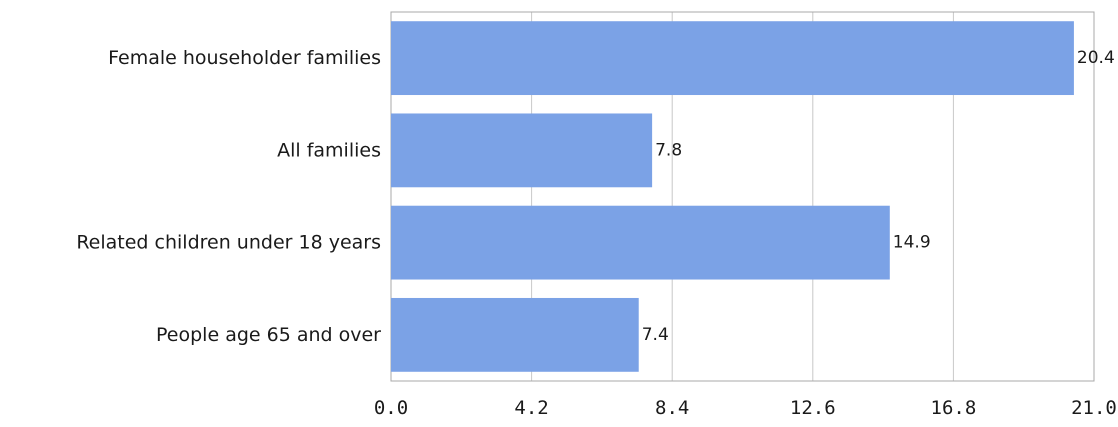 This screenshot has width=1118, height=427. I want to click on data-label-0: 20.4, so click(1096, 58).